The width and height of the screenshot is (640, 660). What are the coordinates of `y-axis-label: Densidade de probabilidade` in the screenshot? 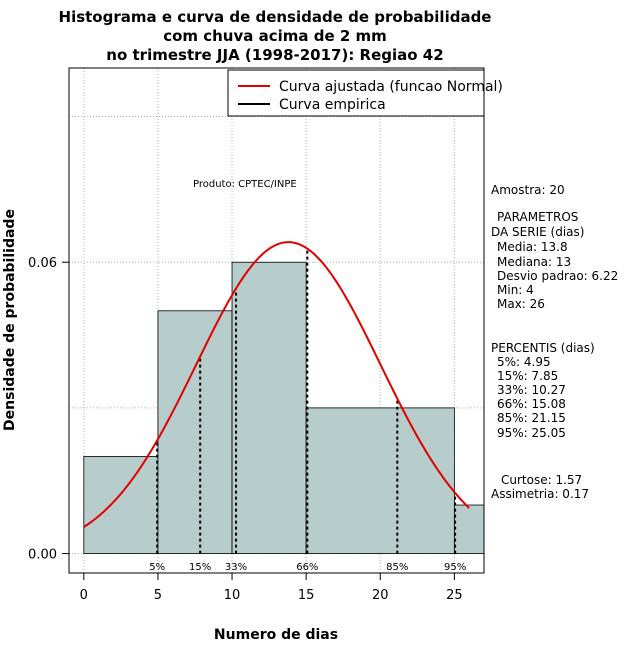 It's located at (10, 320).